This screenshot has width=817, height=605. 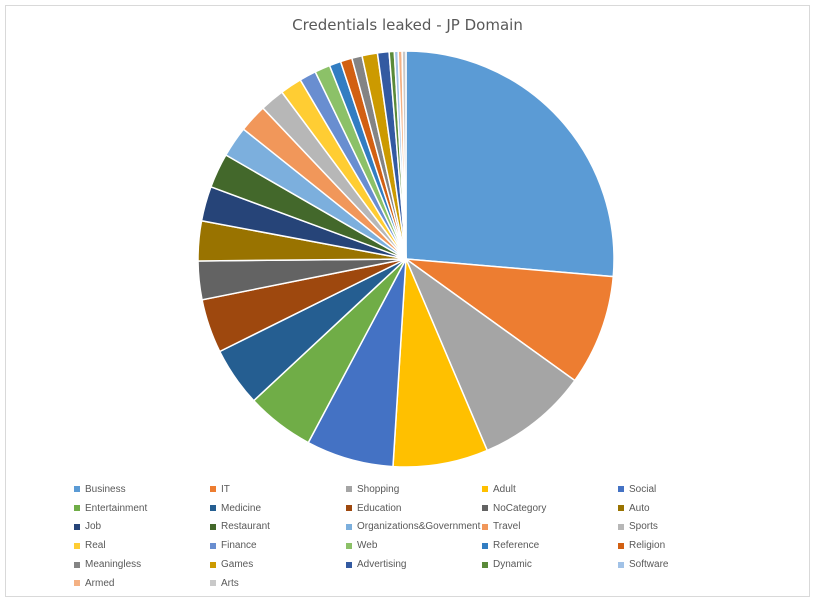 I want to click on pie-slice-shopping, so click(x=490, y=354).